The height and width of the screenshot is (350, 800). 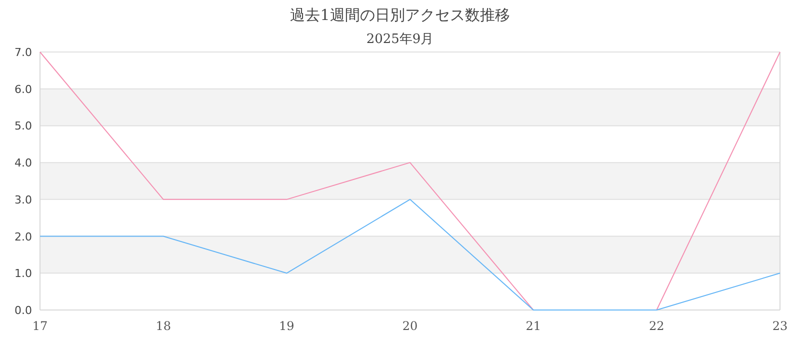 I want to click on y-tick-label: 7.0, so click(x=23, y=52).